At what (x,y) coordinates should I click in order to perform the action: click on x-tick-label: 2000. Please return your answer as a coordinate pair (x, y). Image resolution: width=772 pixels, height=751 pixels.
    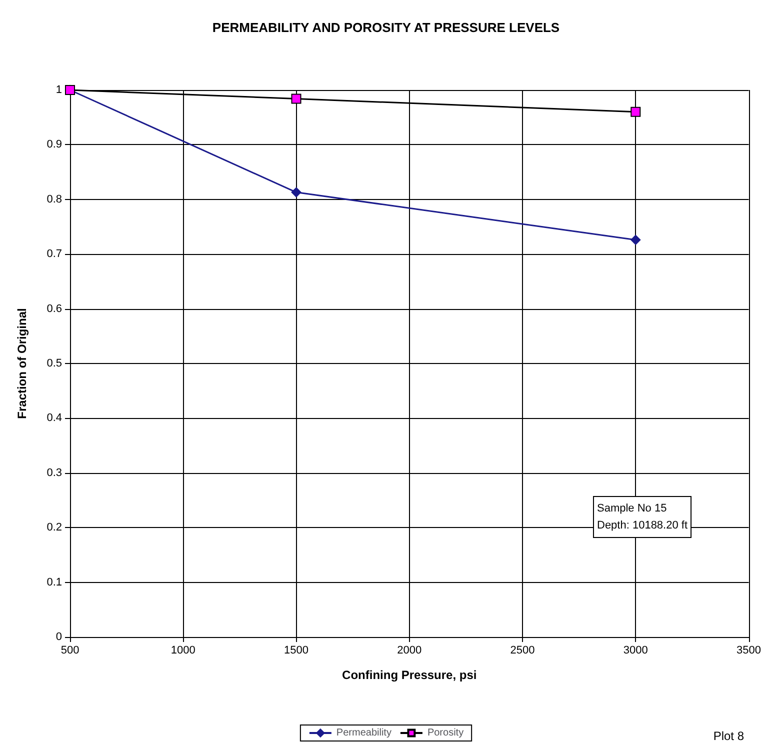
    Looking at the image, I should click on (409, 650).